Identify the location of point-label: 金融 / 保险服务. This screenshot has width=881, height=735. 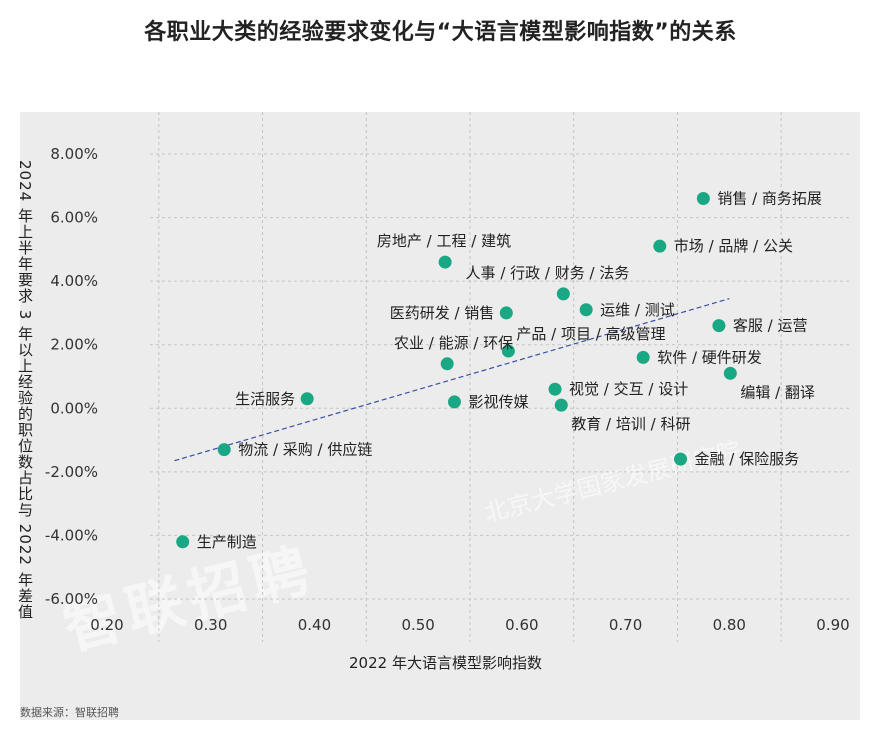
(747, 459).